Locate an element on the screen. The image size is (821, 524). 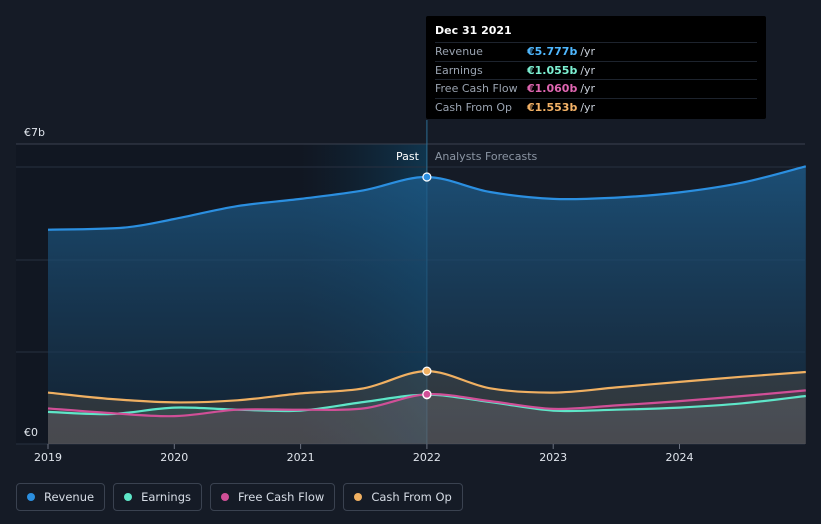
y-axis-min-label: €0 is located at coordinates (31, 432).